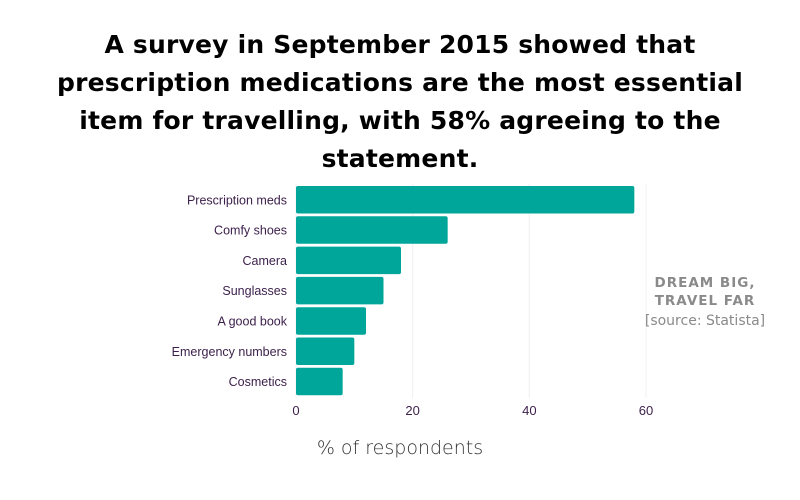  I want to click on category-label: Prescription meds, so click(237, 200).